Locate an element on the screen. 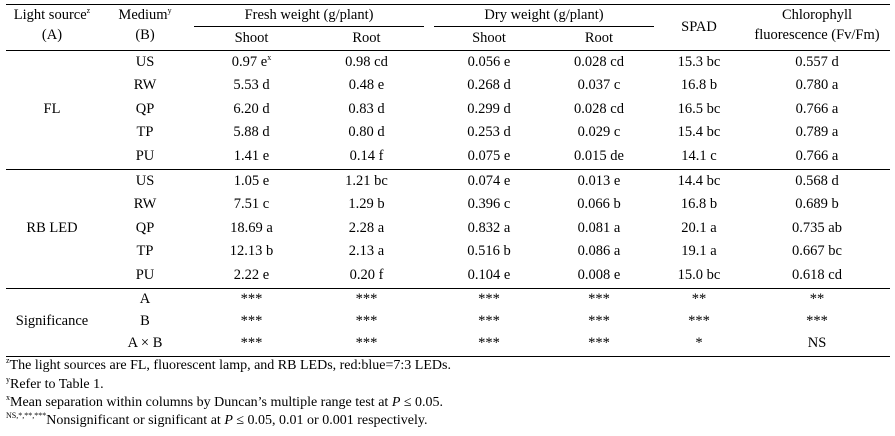  cell-dw-shoot: 0.516 b is located at coordinates (489, 251).